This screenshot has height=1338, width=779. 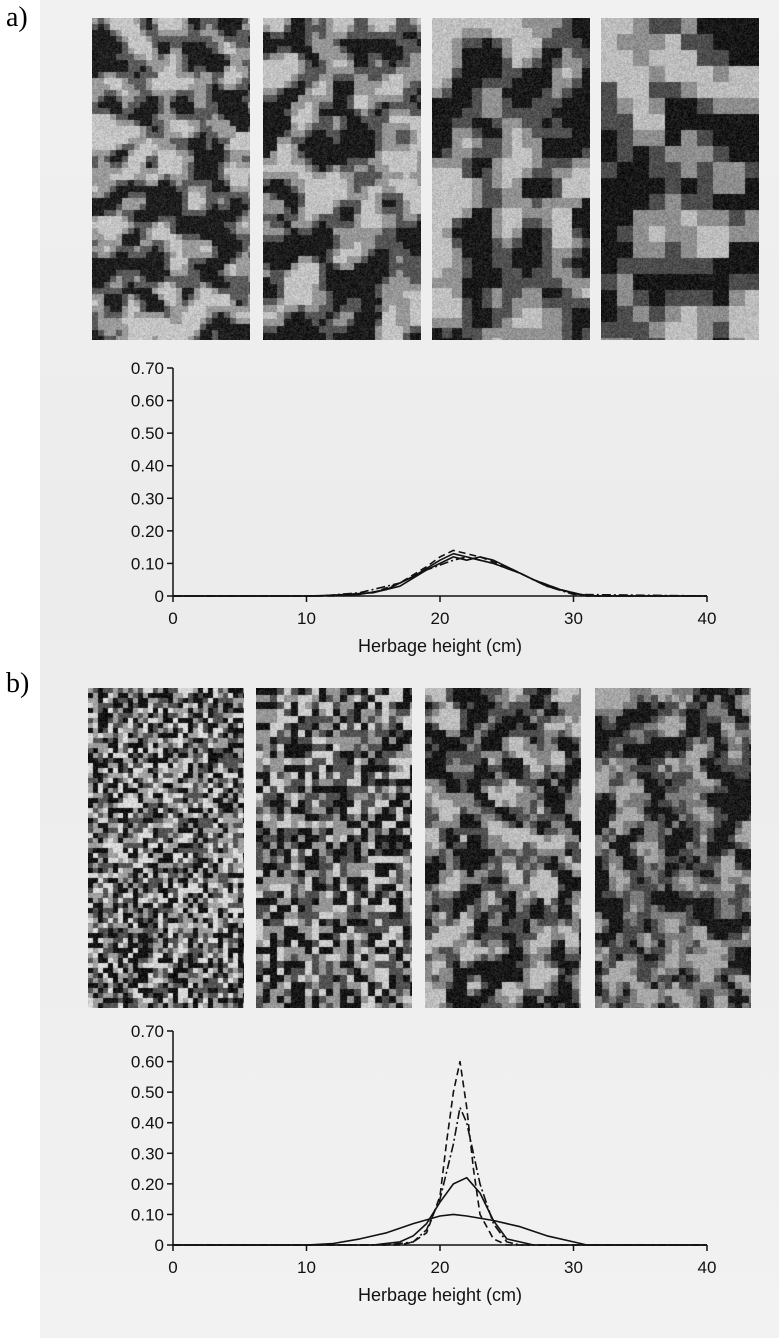 What do you see at coordinates (306, 1267) in the screenshot?
I see `chart-b-x-tick-label: 10` at bounding box center [306, 1267].